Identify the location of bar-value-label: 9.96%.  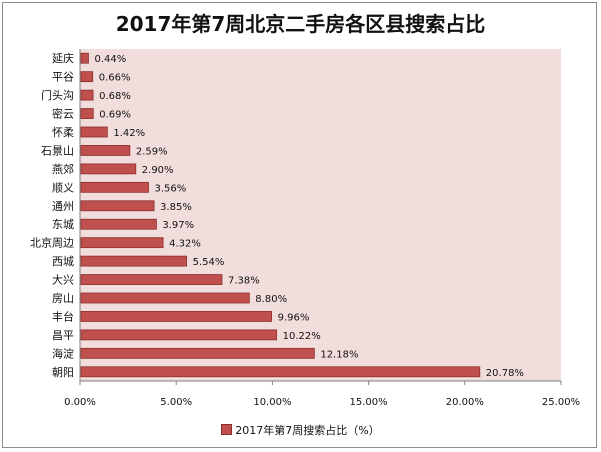
(294, 317).